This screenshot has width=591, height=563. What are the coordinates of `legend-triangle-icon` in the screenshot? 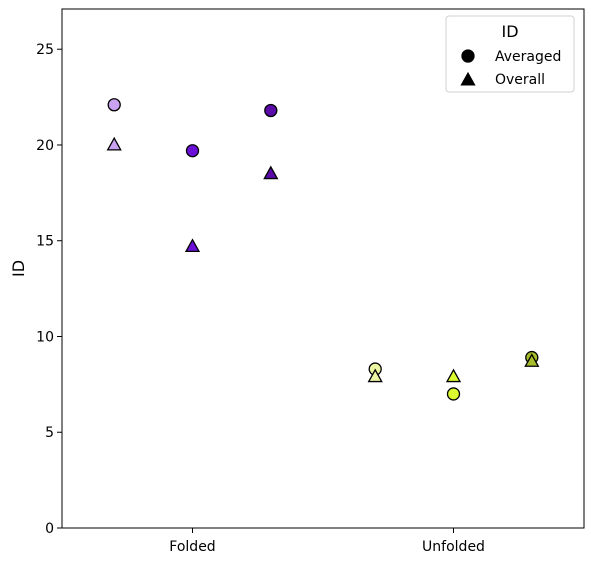 It's located at (468, 78).